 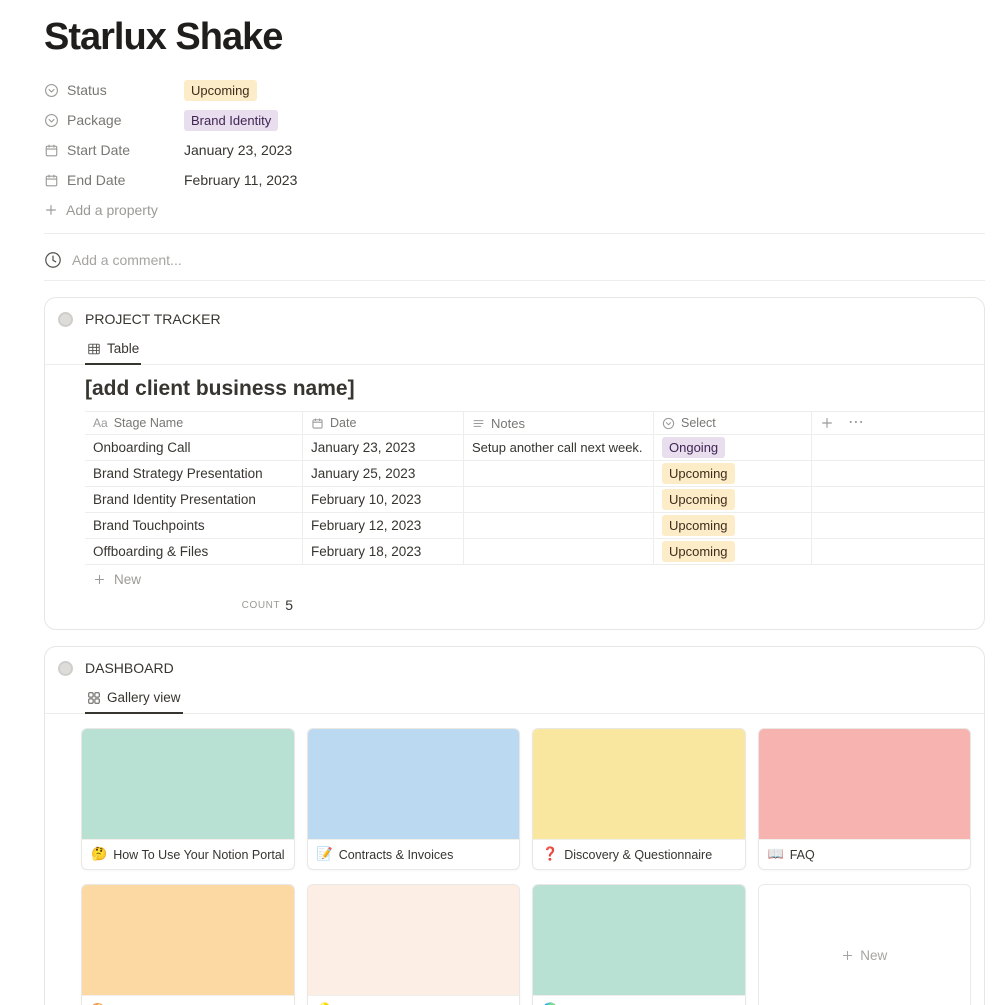 What do you see at coordinates (550, 1004) in the screenshot?
I see `globe-icon: 🌍` at bounding box center [550, 1004].